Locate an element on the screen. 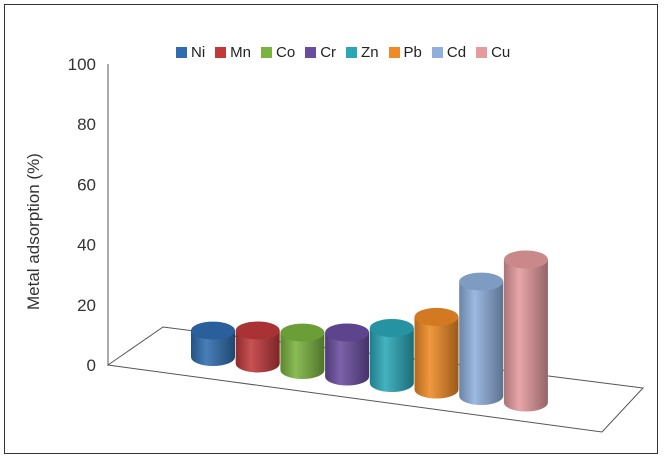 The image size is (664, 459). legend-label: Pb is located at coordinates (412, 52).